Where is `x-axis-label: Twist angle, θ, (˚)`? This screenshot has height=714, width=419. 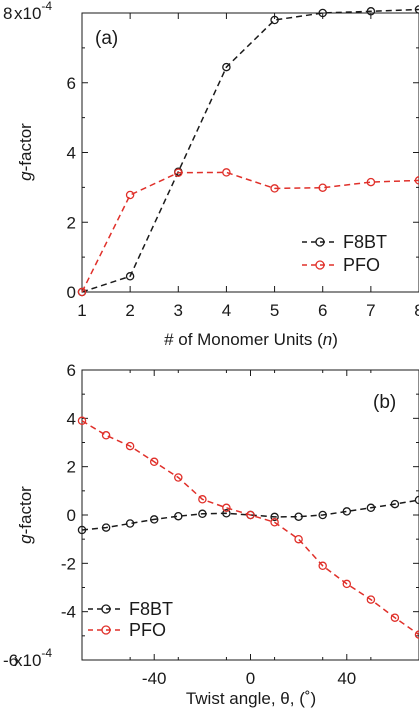
x-axis-label: Twist angle, θ, (˚) is located at coordinates (251, 698).